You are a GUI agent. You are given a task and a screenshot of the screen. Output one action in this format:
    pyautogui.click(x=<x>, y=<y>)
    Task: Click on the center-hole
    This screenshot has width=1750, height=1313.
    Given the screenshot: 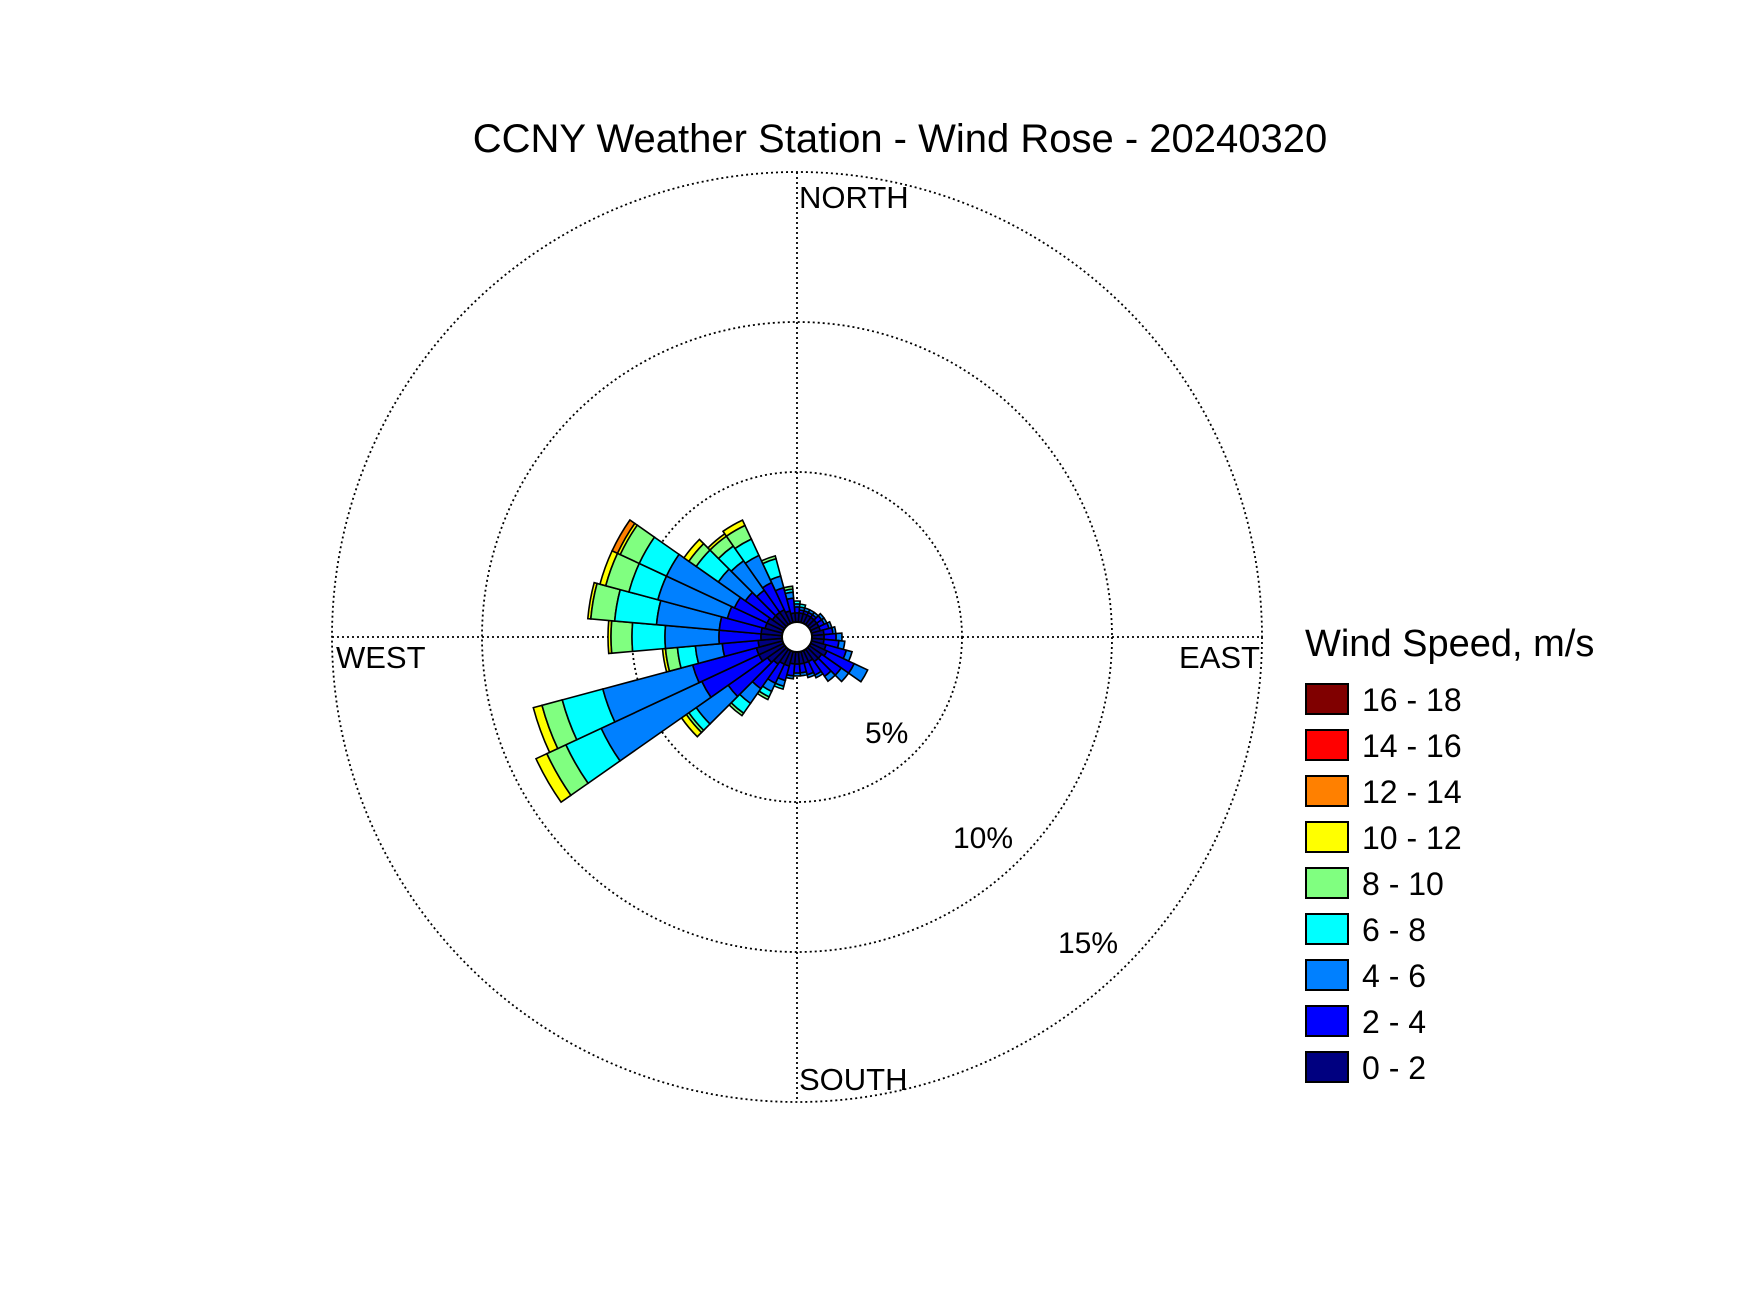 What is the action you would take?
    pyautogui.click(x=797, y=637)
    